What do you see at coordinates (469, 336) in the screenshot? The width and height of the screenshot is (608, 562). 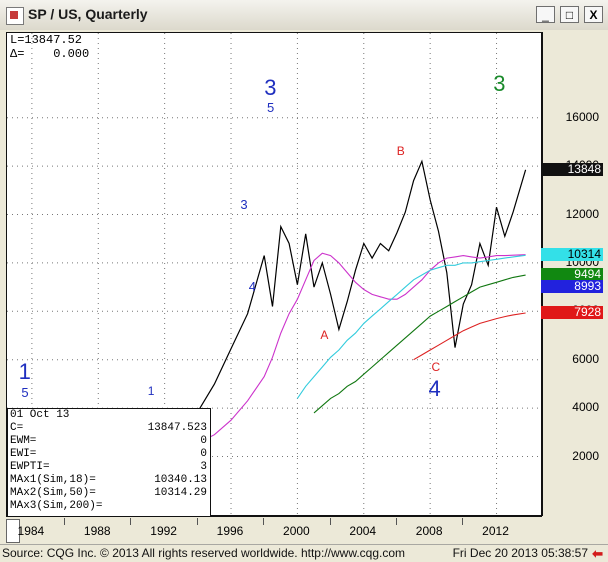 I see `series-line-ma4` at bounding box center [469, 336].